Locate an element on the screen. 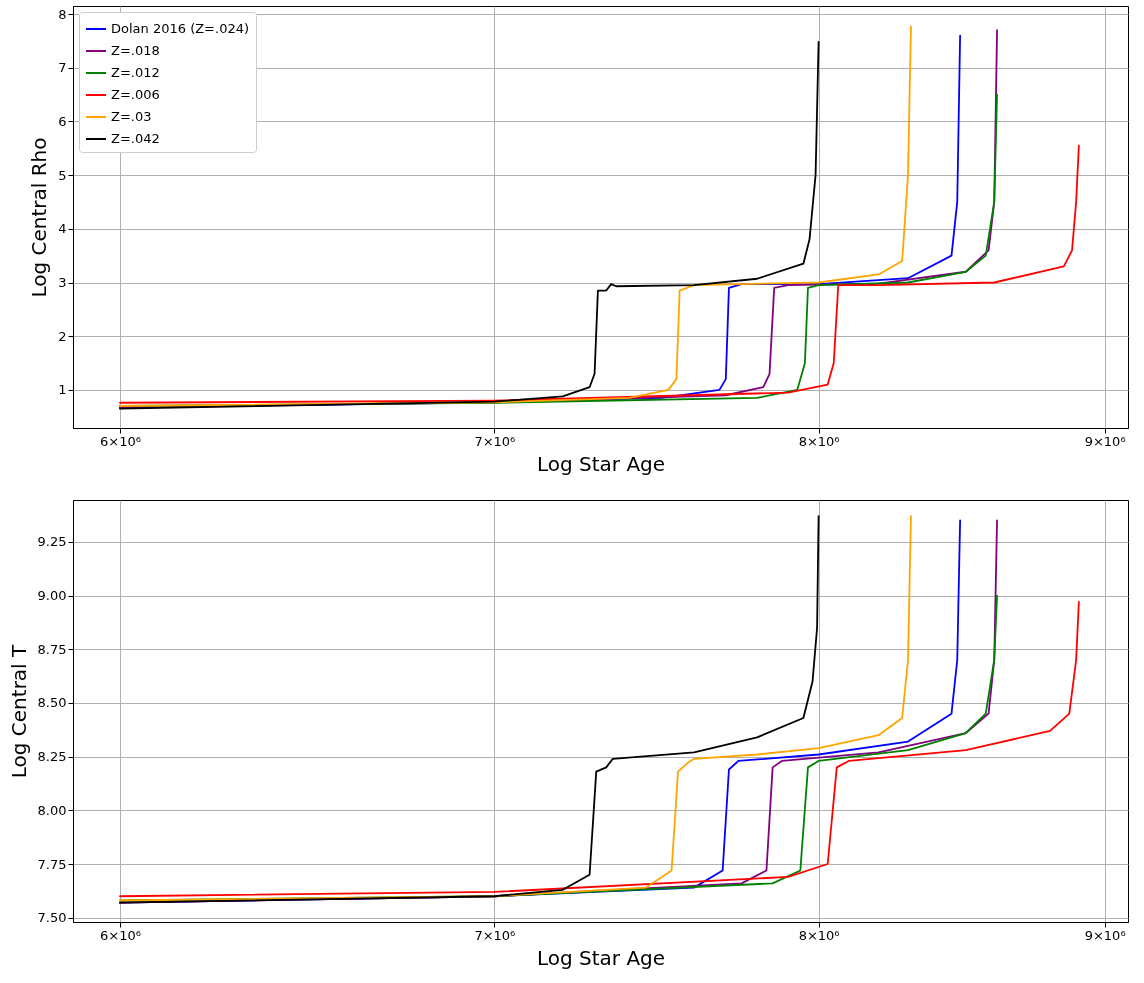 This screenshot has width=1144, height=983. y-tick-label: 8.50 is located at coordinates (52, 703).